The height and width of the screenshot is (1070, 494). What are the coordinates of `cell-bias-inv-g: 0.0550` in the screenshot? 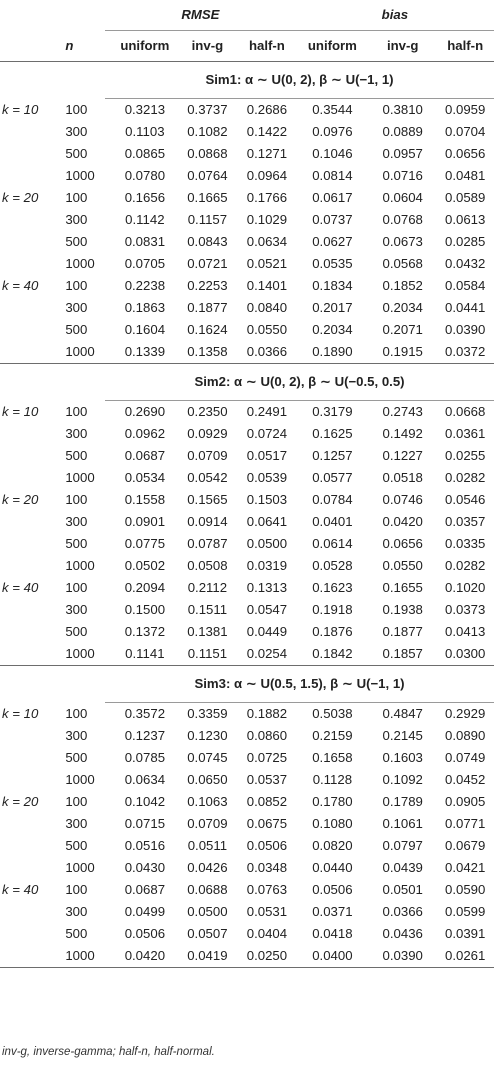 It's located at (402, 565).